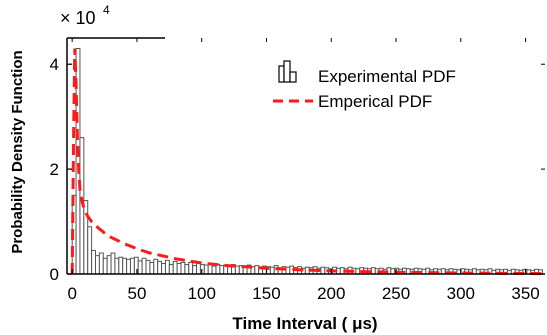 Image resolution: width=547 pixels, height=335 pixels. I want to click on x-tick-label: 150, so click(266, 293).